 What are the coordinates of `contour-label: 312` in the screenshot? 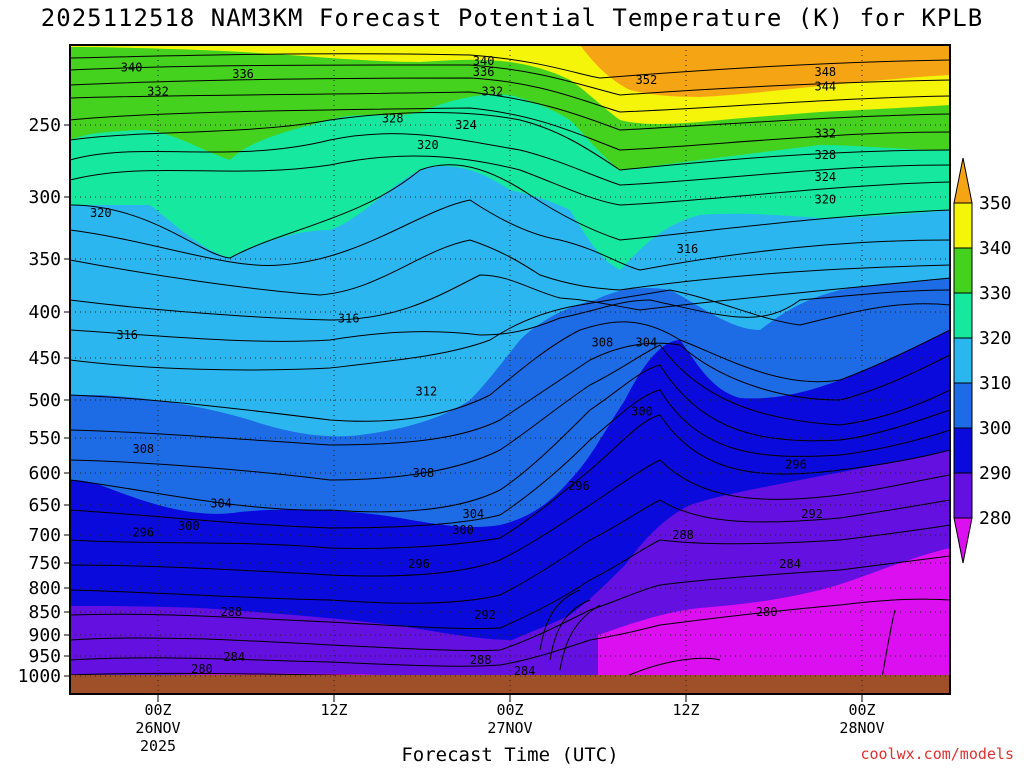 It's located at (427, 392).